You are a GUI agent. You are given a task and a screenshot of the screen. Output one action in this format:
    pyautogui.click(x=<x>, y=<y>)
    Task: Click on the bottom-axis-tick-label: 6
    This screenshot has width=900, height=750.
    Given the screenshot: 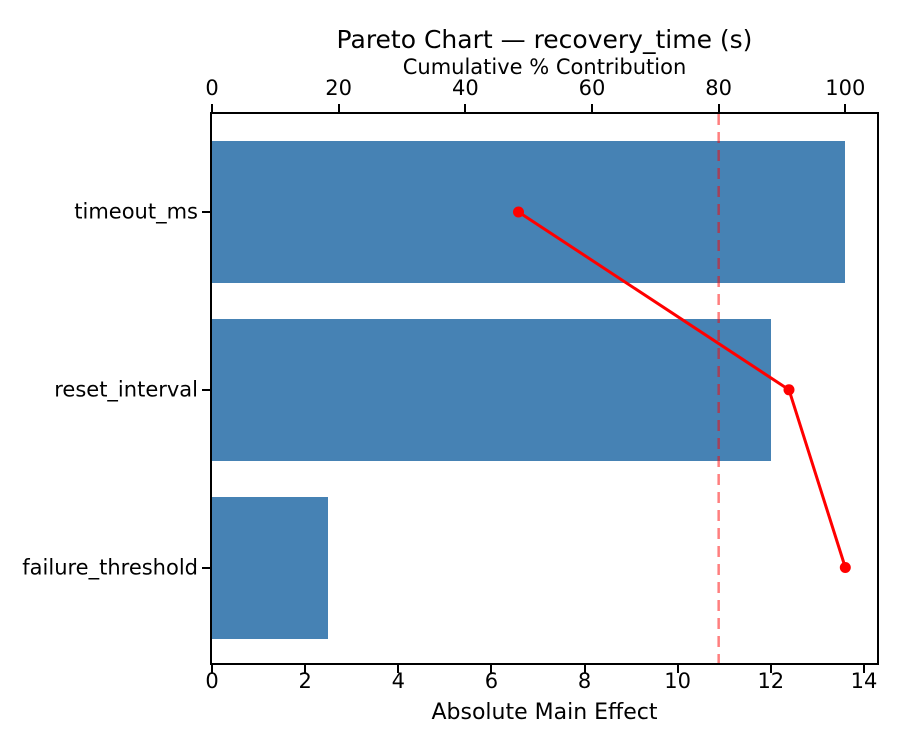 What is the action you would take?
    pyautogui.click(x=491, y=681)
    